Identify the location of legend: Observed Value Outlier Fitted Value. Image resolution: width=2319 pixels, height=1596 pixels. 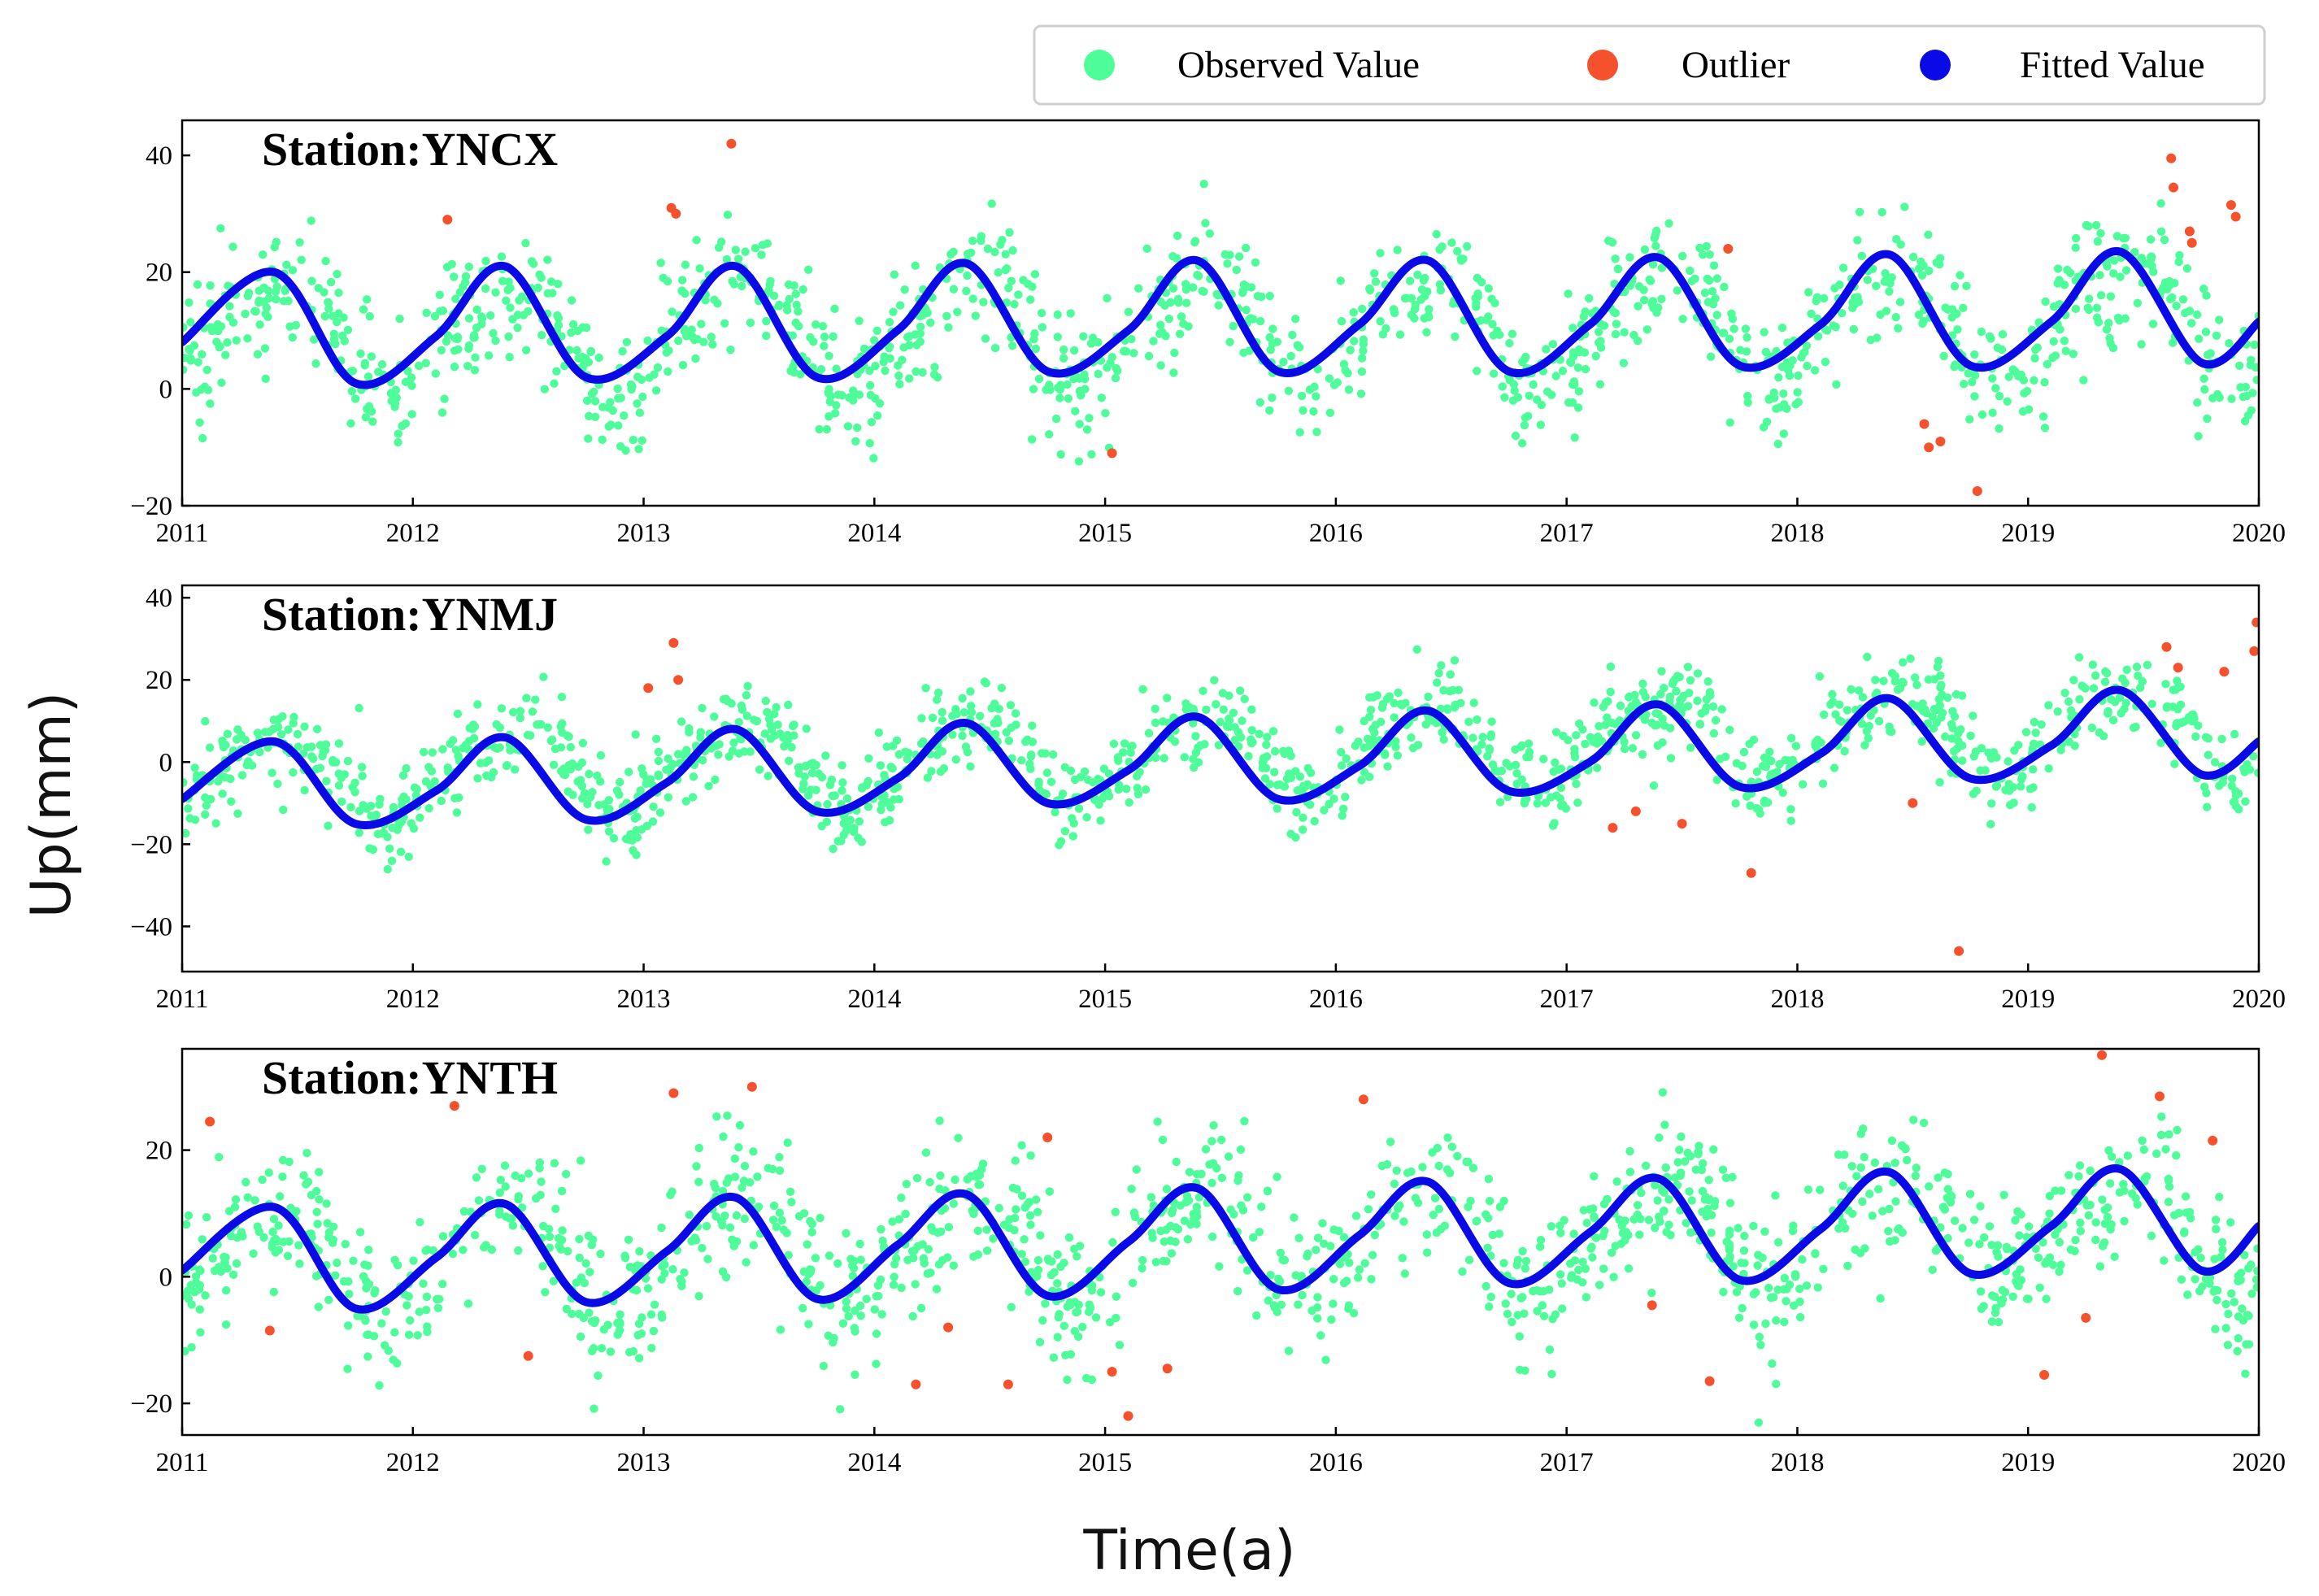
(1650, 65).